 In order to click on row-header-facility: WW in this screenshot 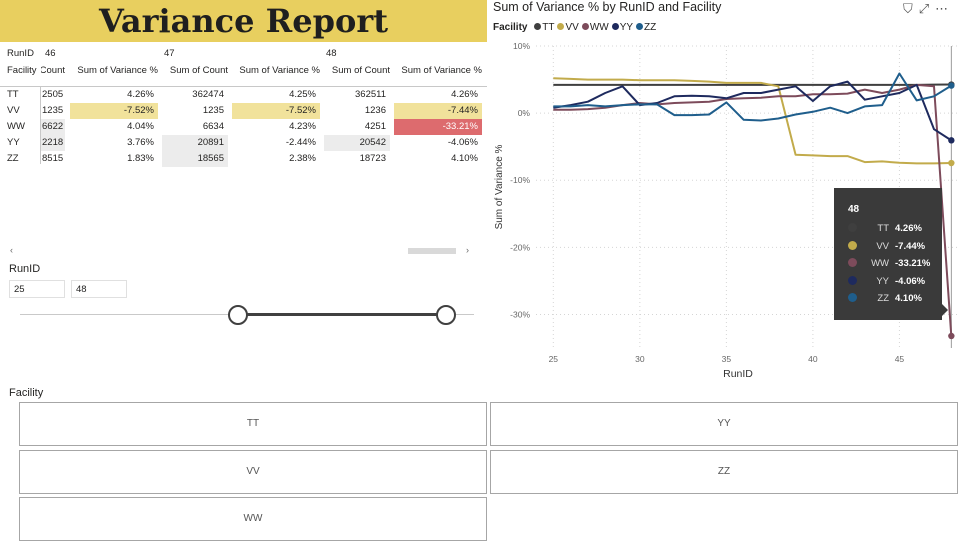, I will do `click(16, 126)`.